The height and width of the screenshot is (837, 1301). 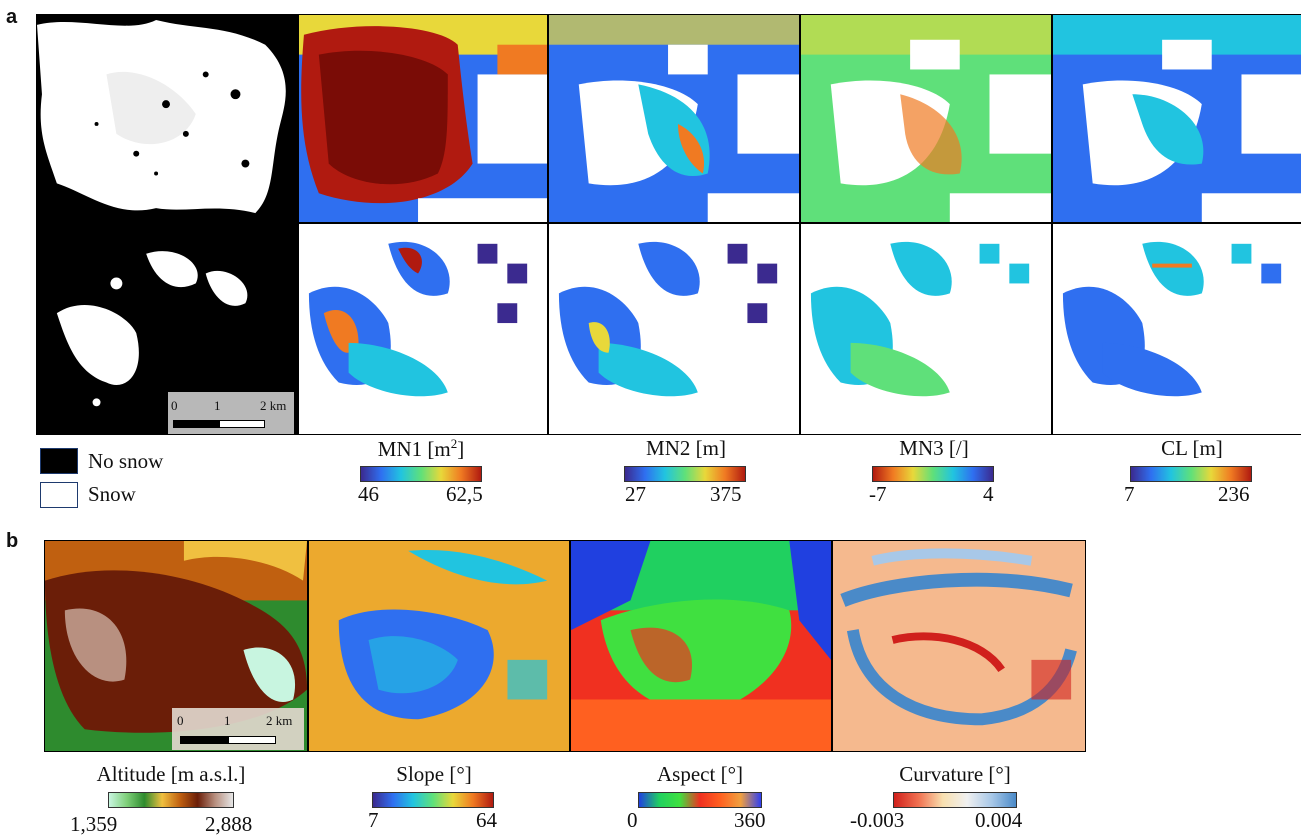 What do you see at coordinates (635, 494) in the screenshot?
I see `panel-a-1-colorbar-min: 27` at bounding box center [635, 494].